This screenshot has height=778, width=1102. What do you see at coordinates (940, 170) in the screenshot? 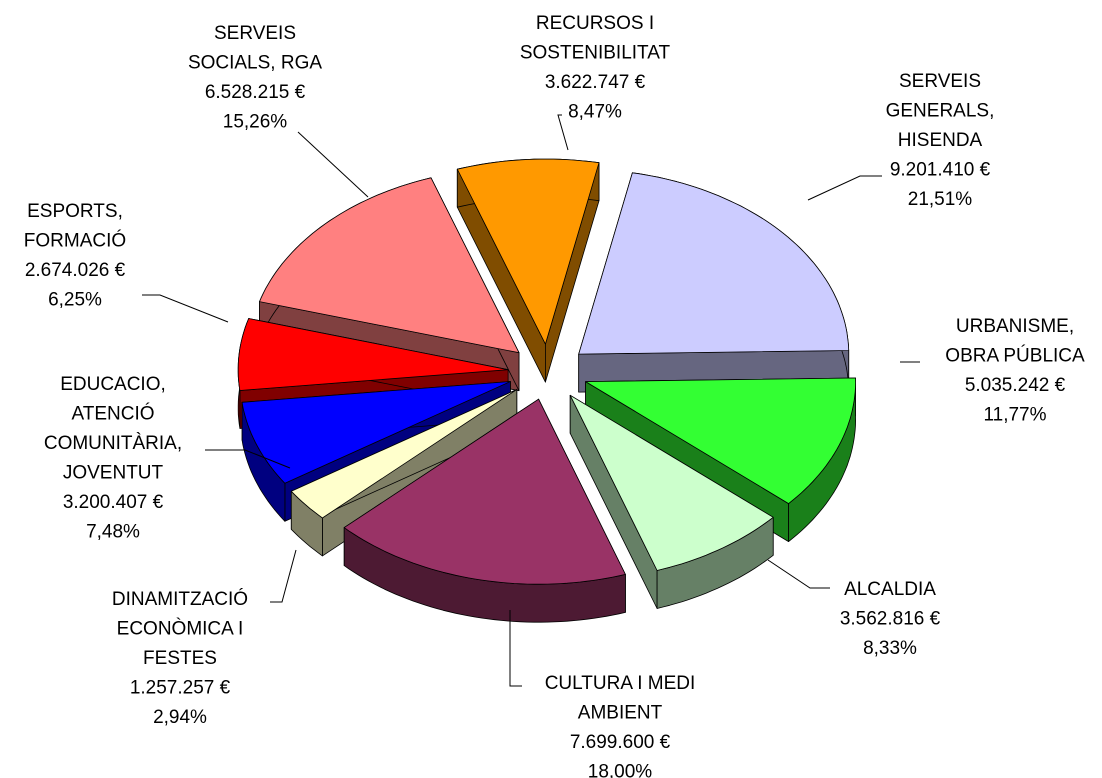
I see `amount-label: 9.201.410 €` at bounding box center [940, 170].